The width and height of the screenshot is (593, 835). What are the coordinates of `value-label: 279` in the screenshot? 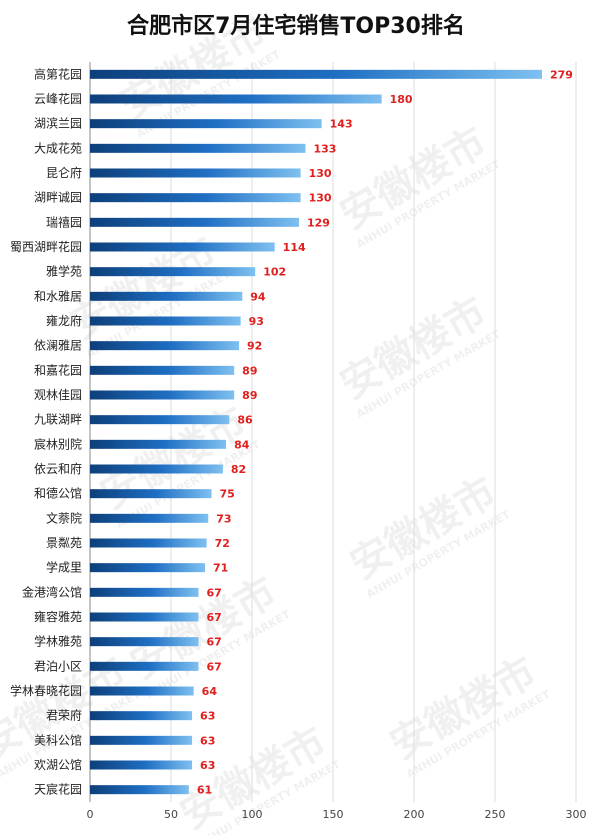 It's located at (561, 74).